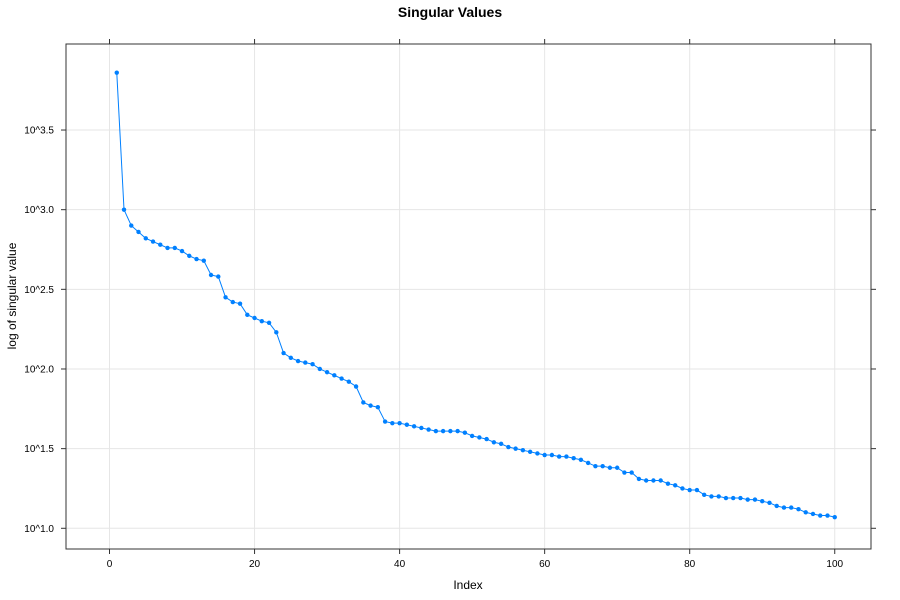 The width and height of the screenshot is (900, 600). What do you see at coordinates (255, 564) in the screenshot?
I see `x-tick-label: 20` at bounding box center [255, 564].